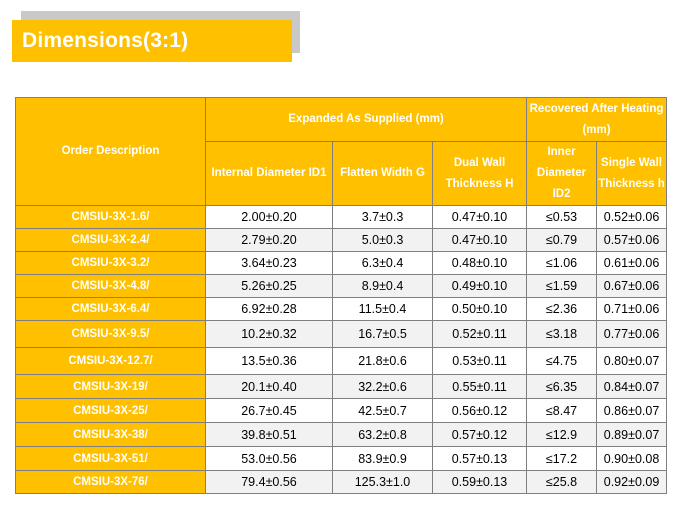 The image size is (682, 522). Describe the element at coordinates (632, 458) in the screenshot. I see `value-cell-h-single: 0.90±0.08` at that location.